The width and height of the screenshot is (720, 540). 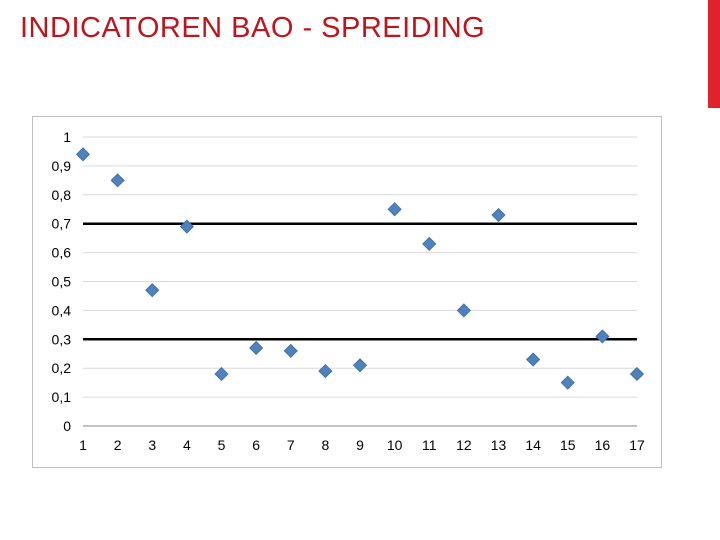 What do you see at coordinates (291, 445) in the screenshot?
I see `x-tick-label: 7` at bounding box center [291, 445].